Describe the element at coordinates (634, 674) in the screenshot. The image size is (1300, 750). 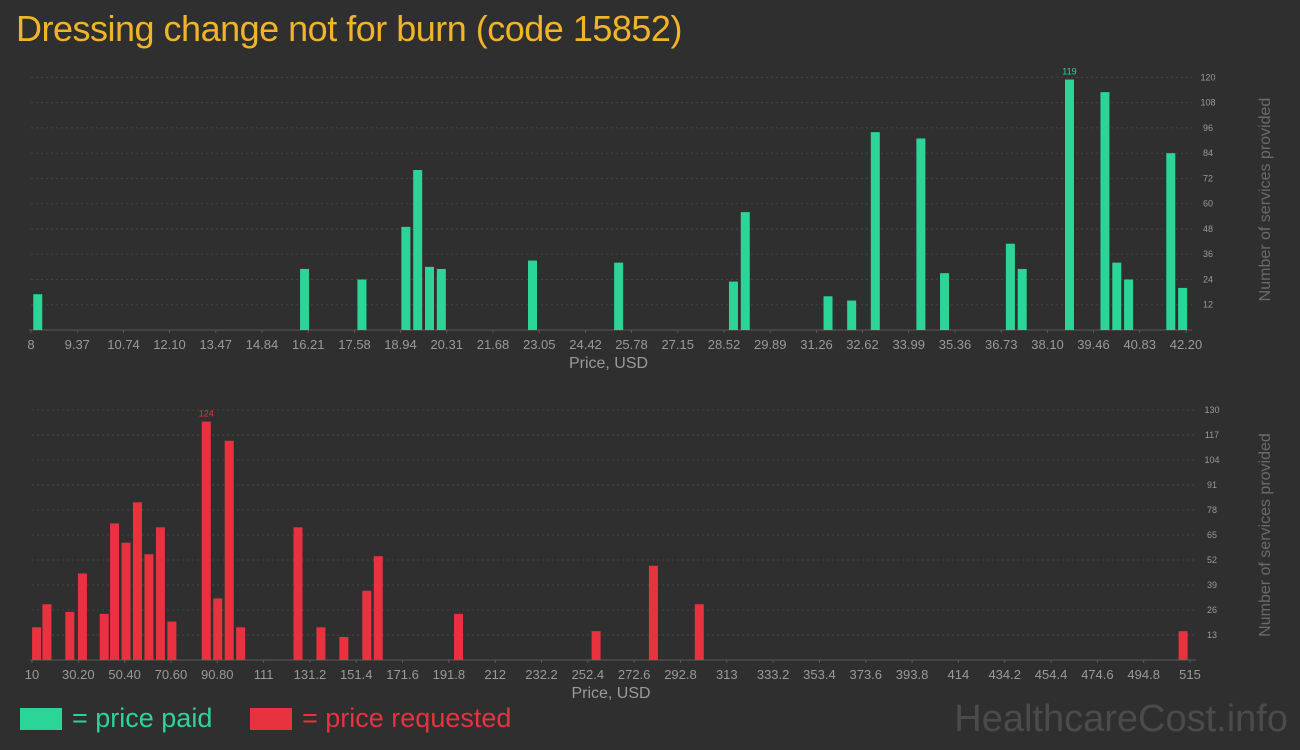
I see `x-tick-label: 272.6` at that location.